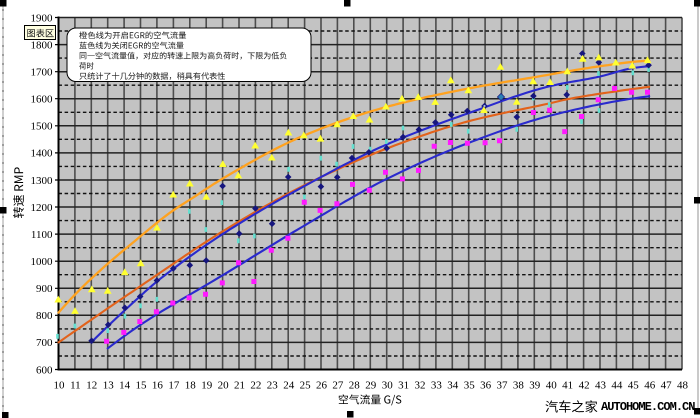  Describe the element at coordinates (224, 386) in the screenshot. I see `svg-text: 20` at that location.